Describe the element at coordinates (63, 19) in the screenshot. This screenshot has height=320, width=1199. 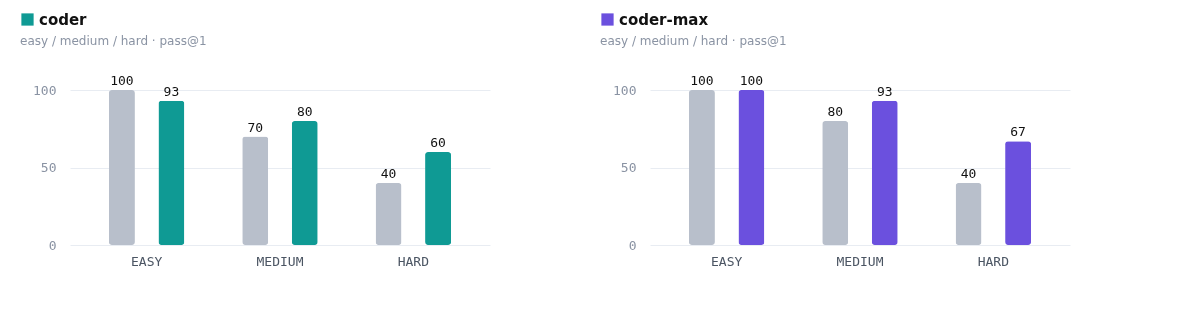
I see `legend-label: coder` at that location.